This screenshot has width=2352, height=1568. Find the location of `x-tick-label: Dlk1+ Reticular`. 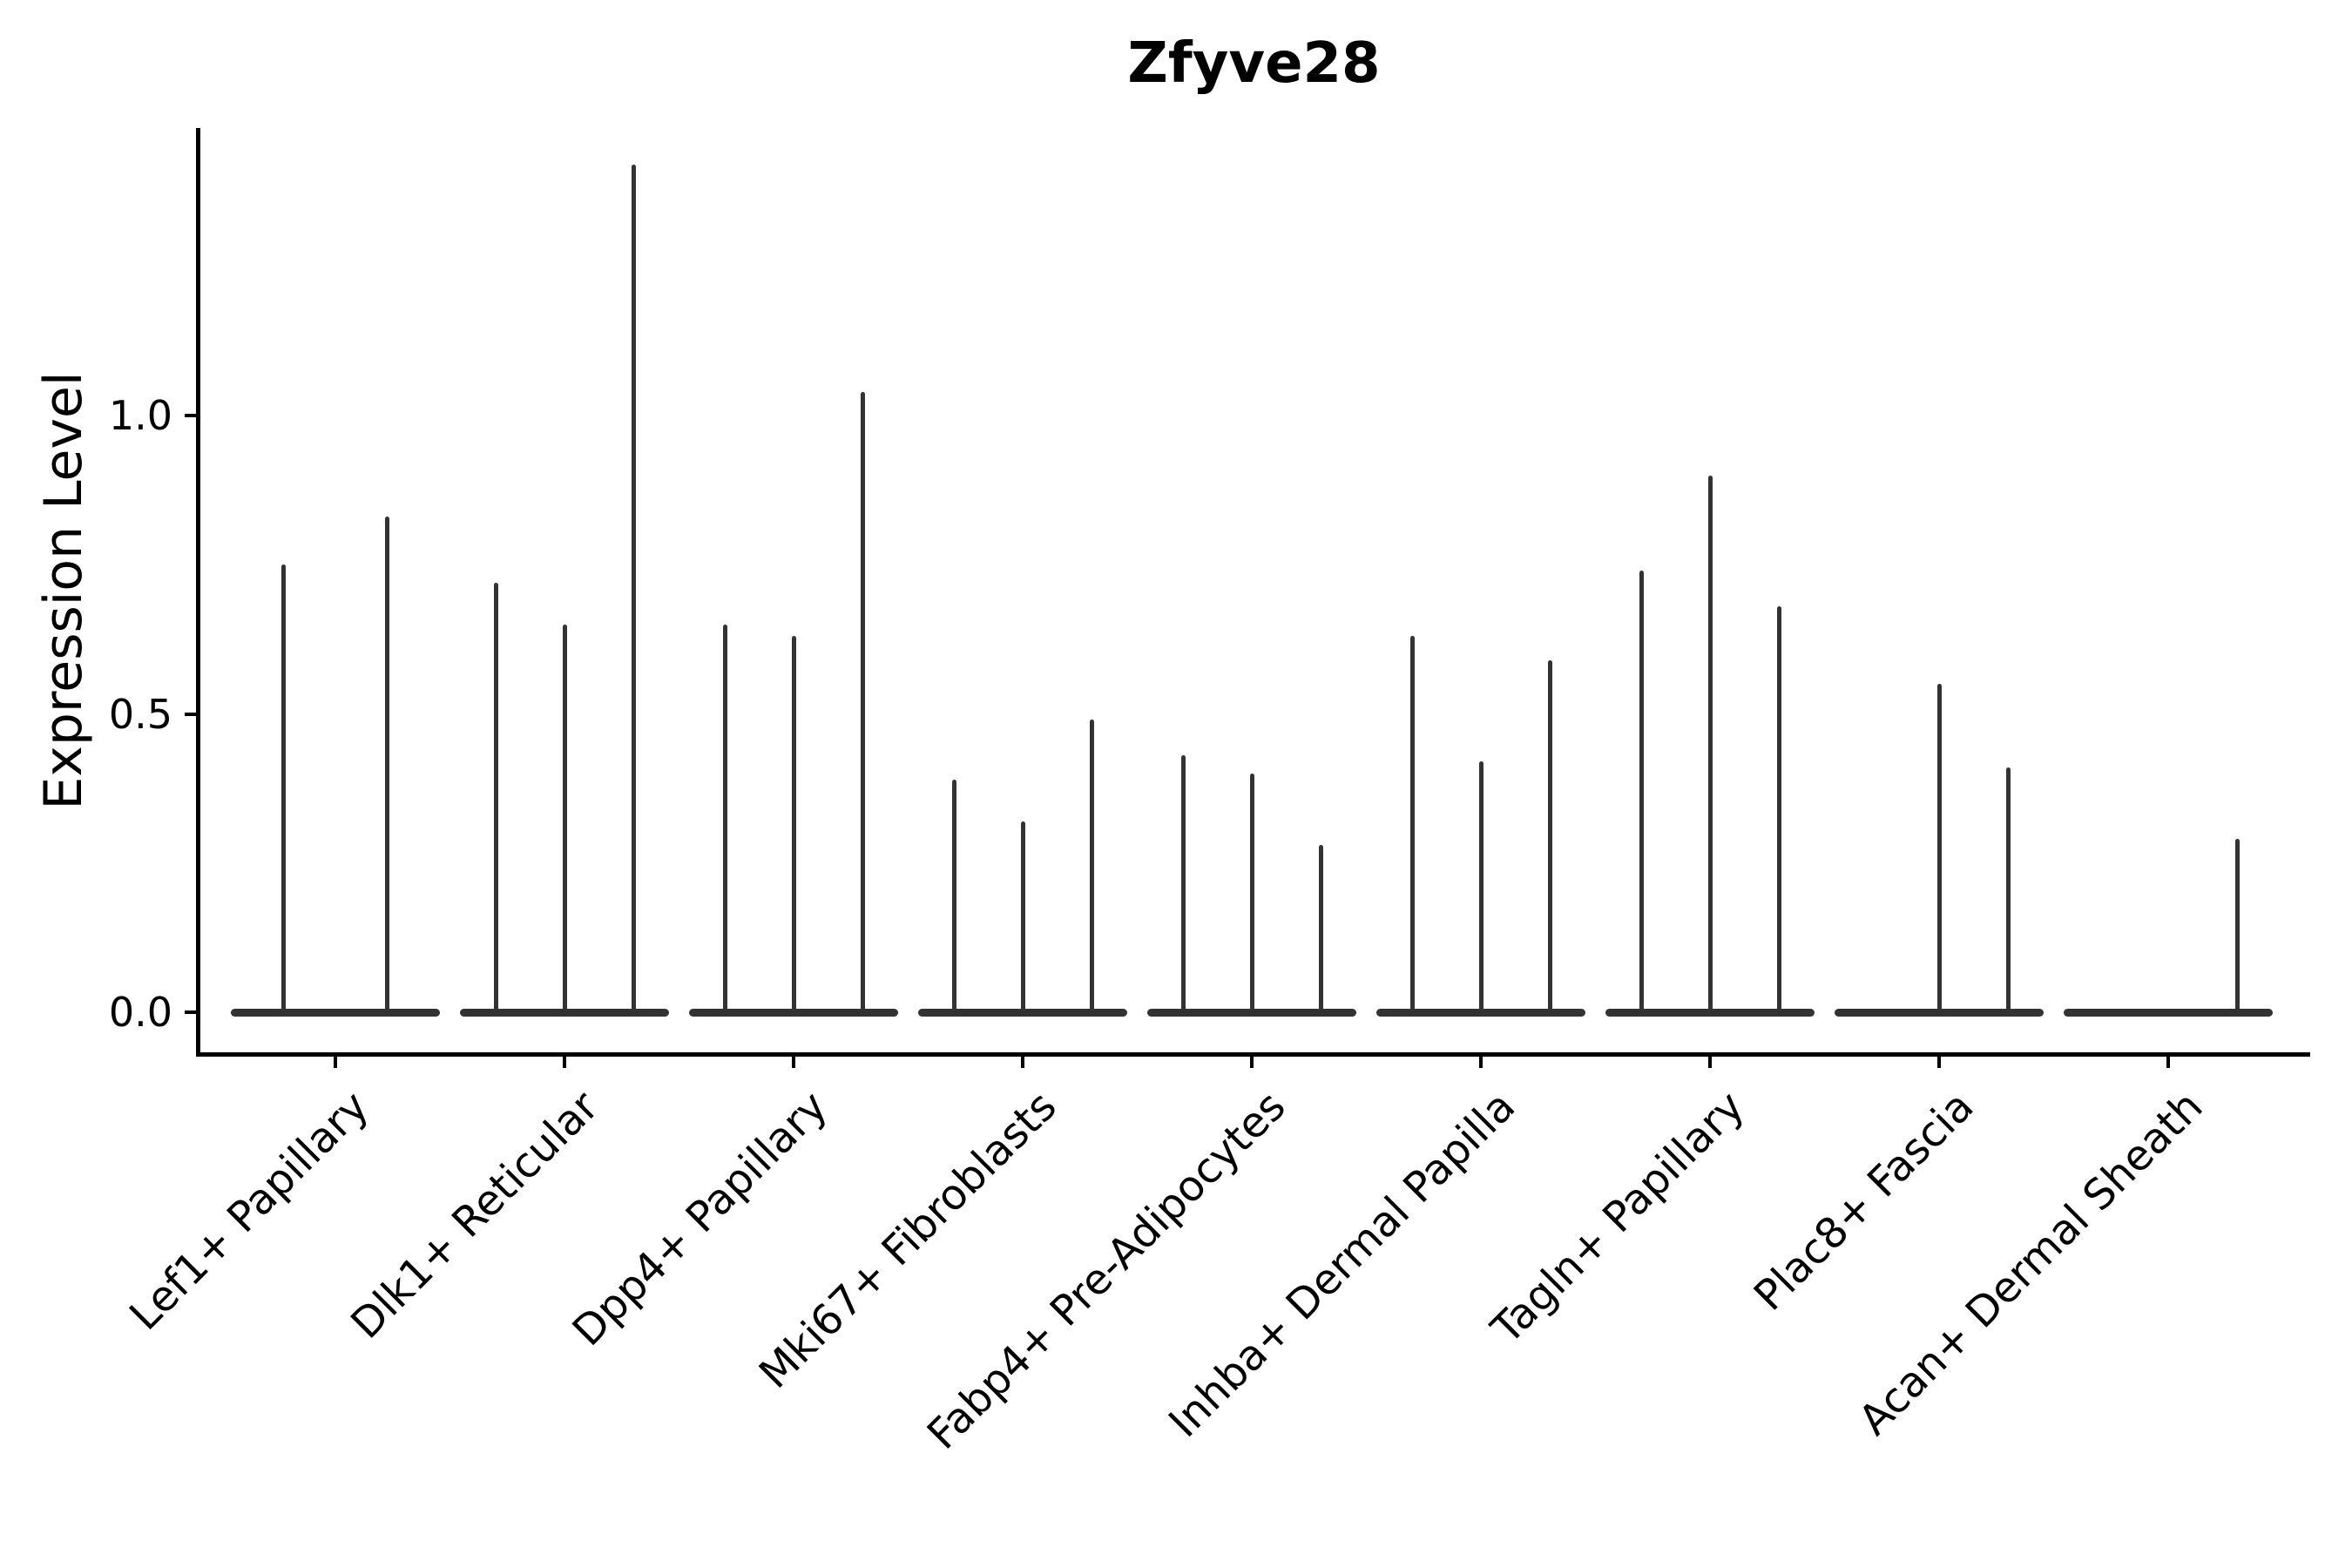

x-tick-label: Dlk1+ Reticular is located at coordinates (475, 1215).